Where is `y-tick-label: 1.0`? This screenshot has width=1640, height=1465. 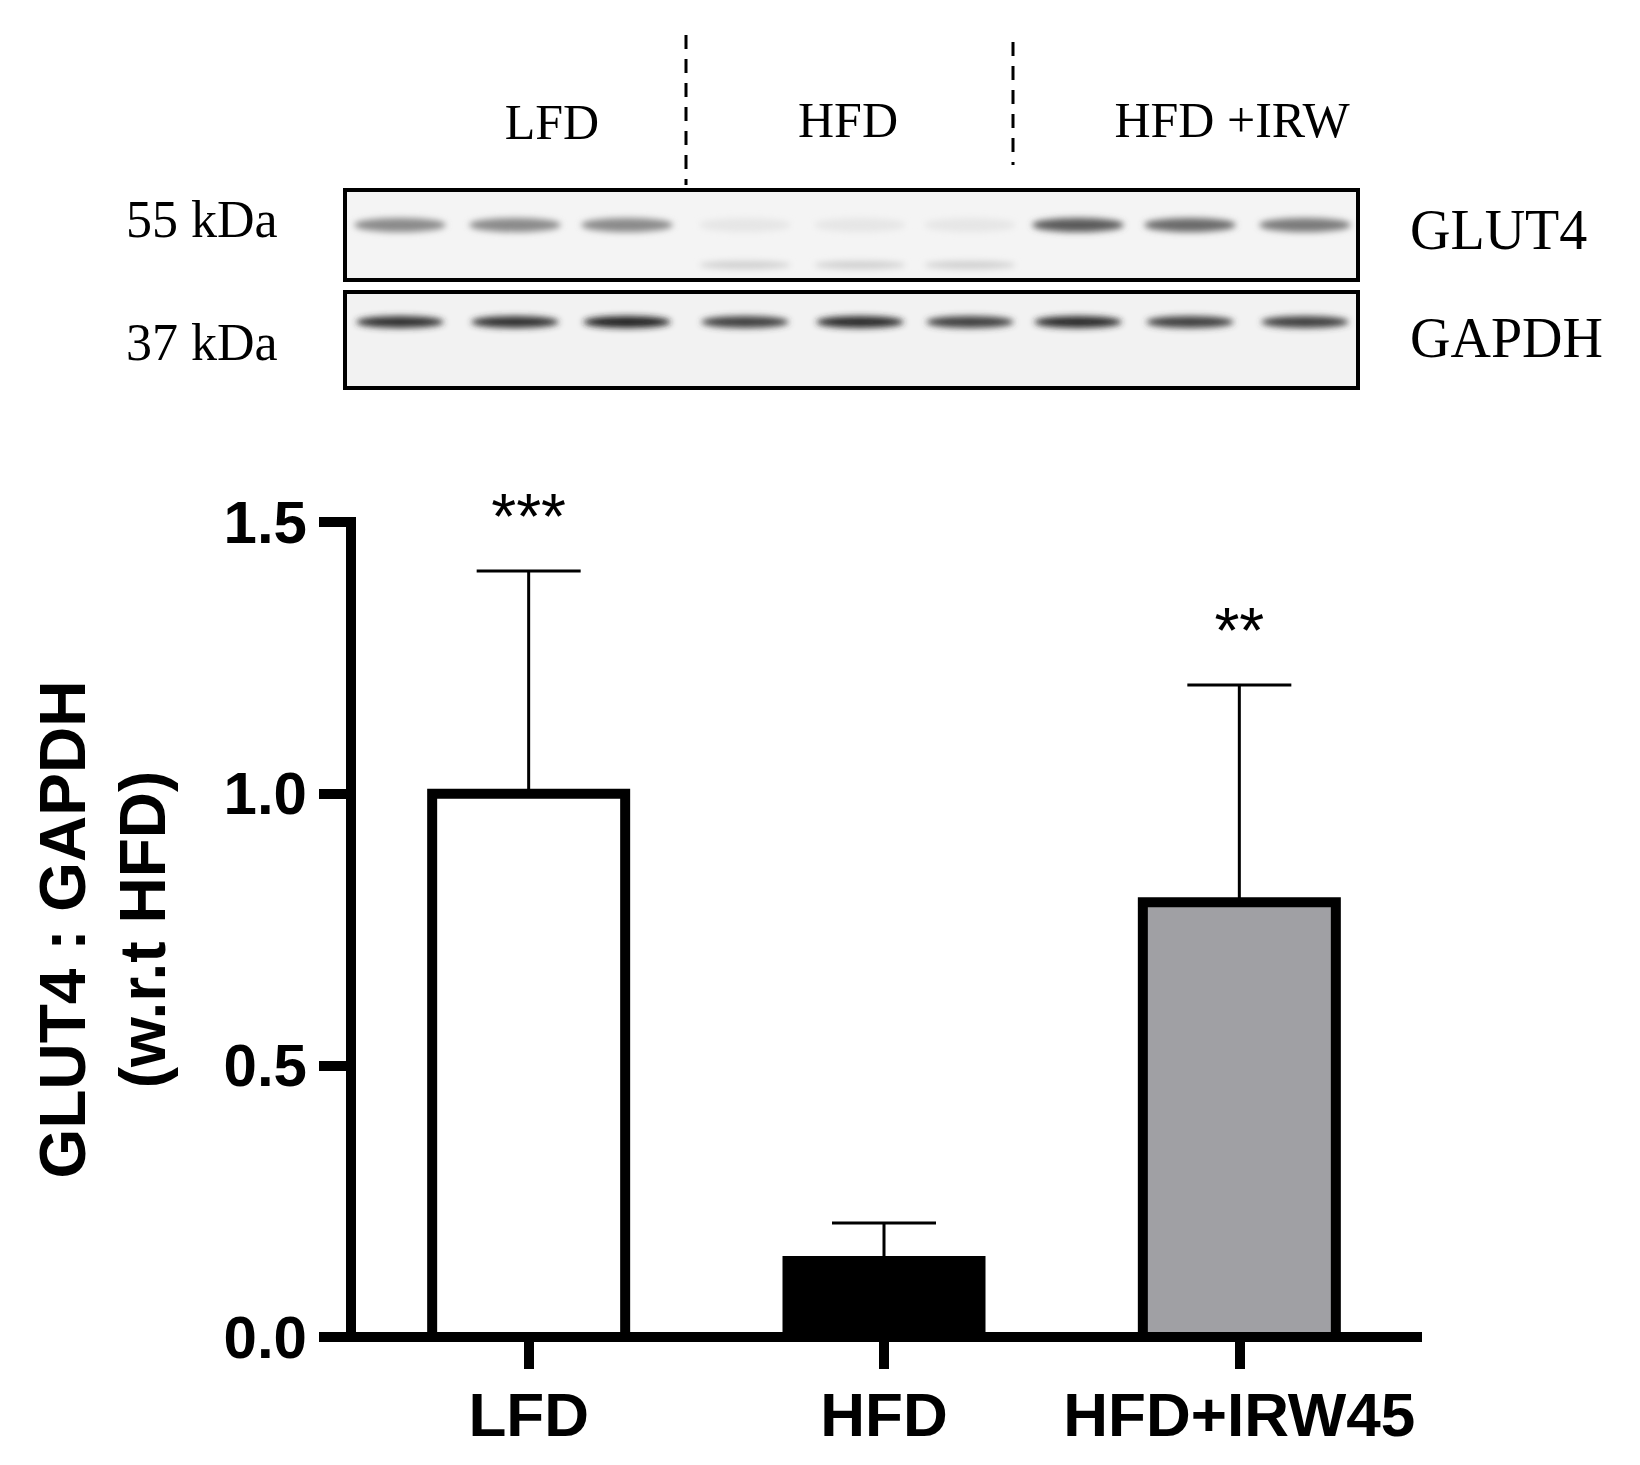
y-tick-label: 1.0 is located at coordinates (265, 794).